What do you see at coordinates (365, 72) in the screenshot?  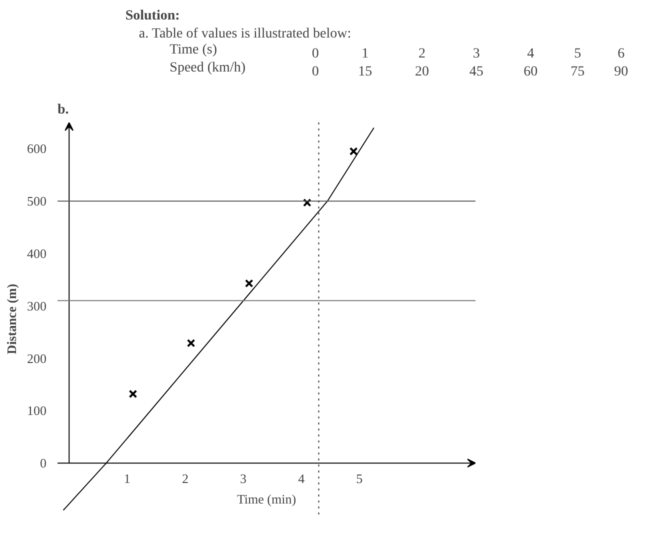 I see `data-label: 15` at bounding box center [365, 72].